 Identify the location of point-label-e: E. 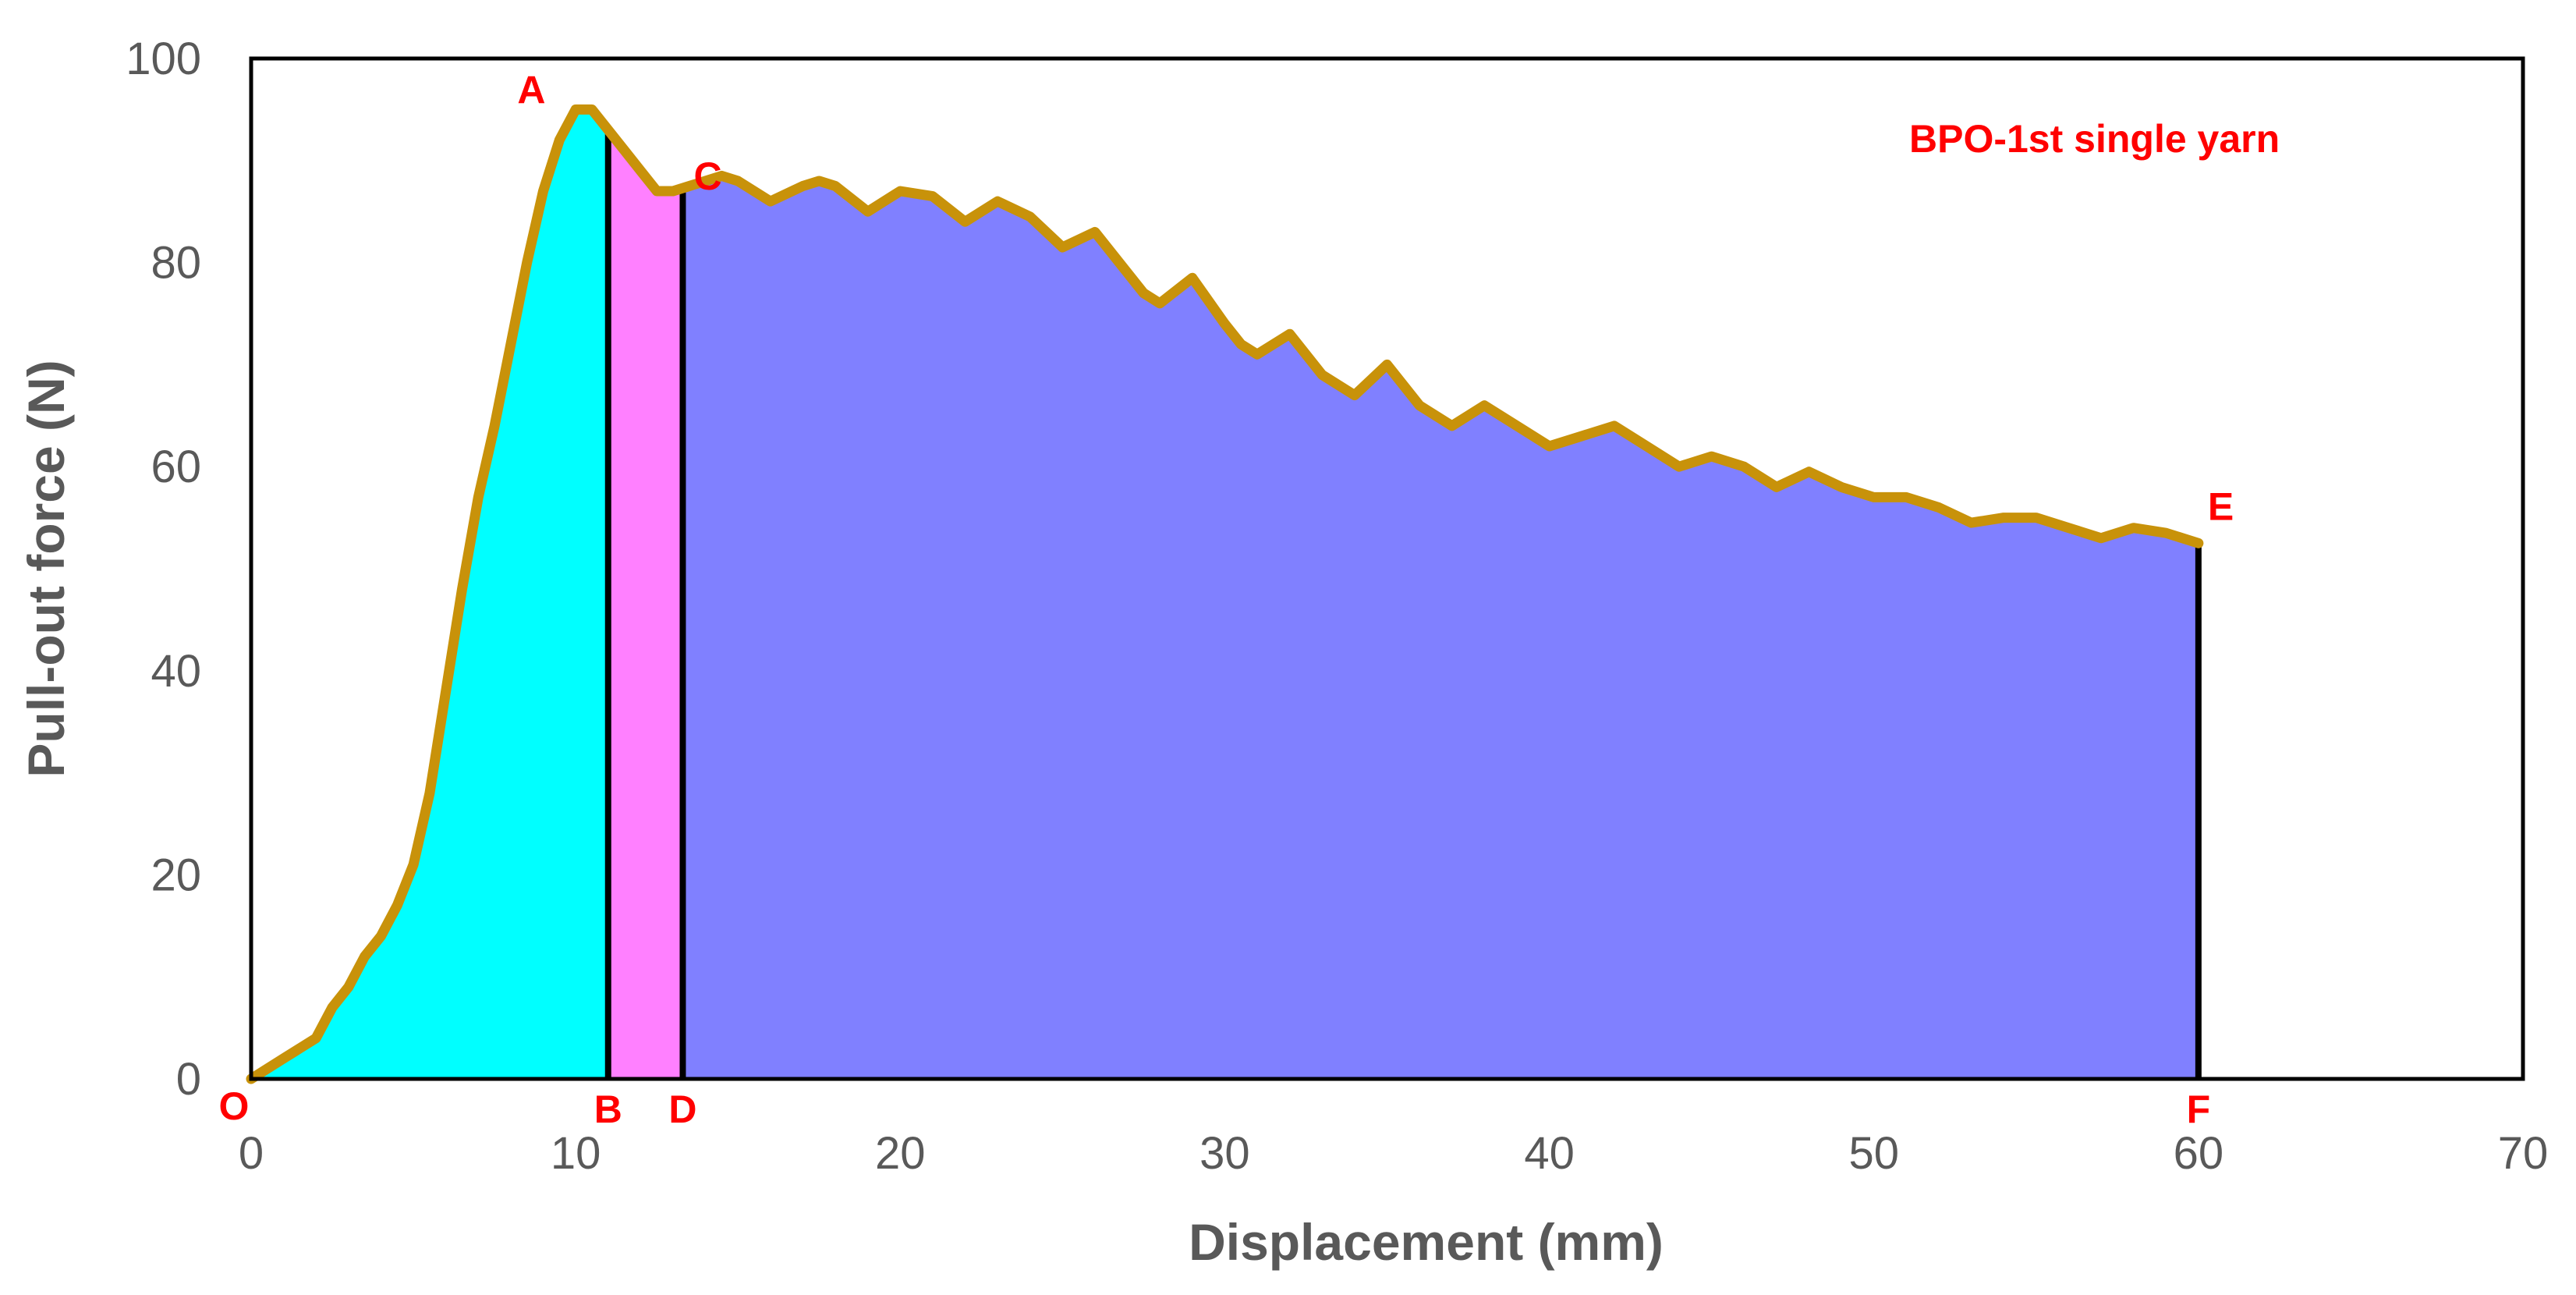
(2221, 506).